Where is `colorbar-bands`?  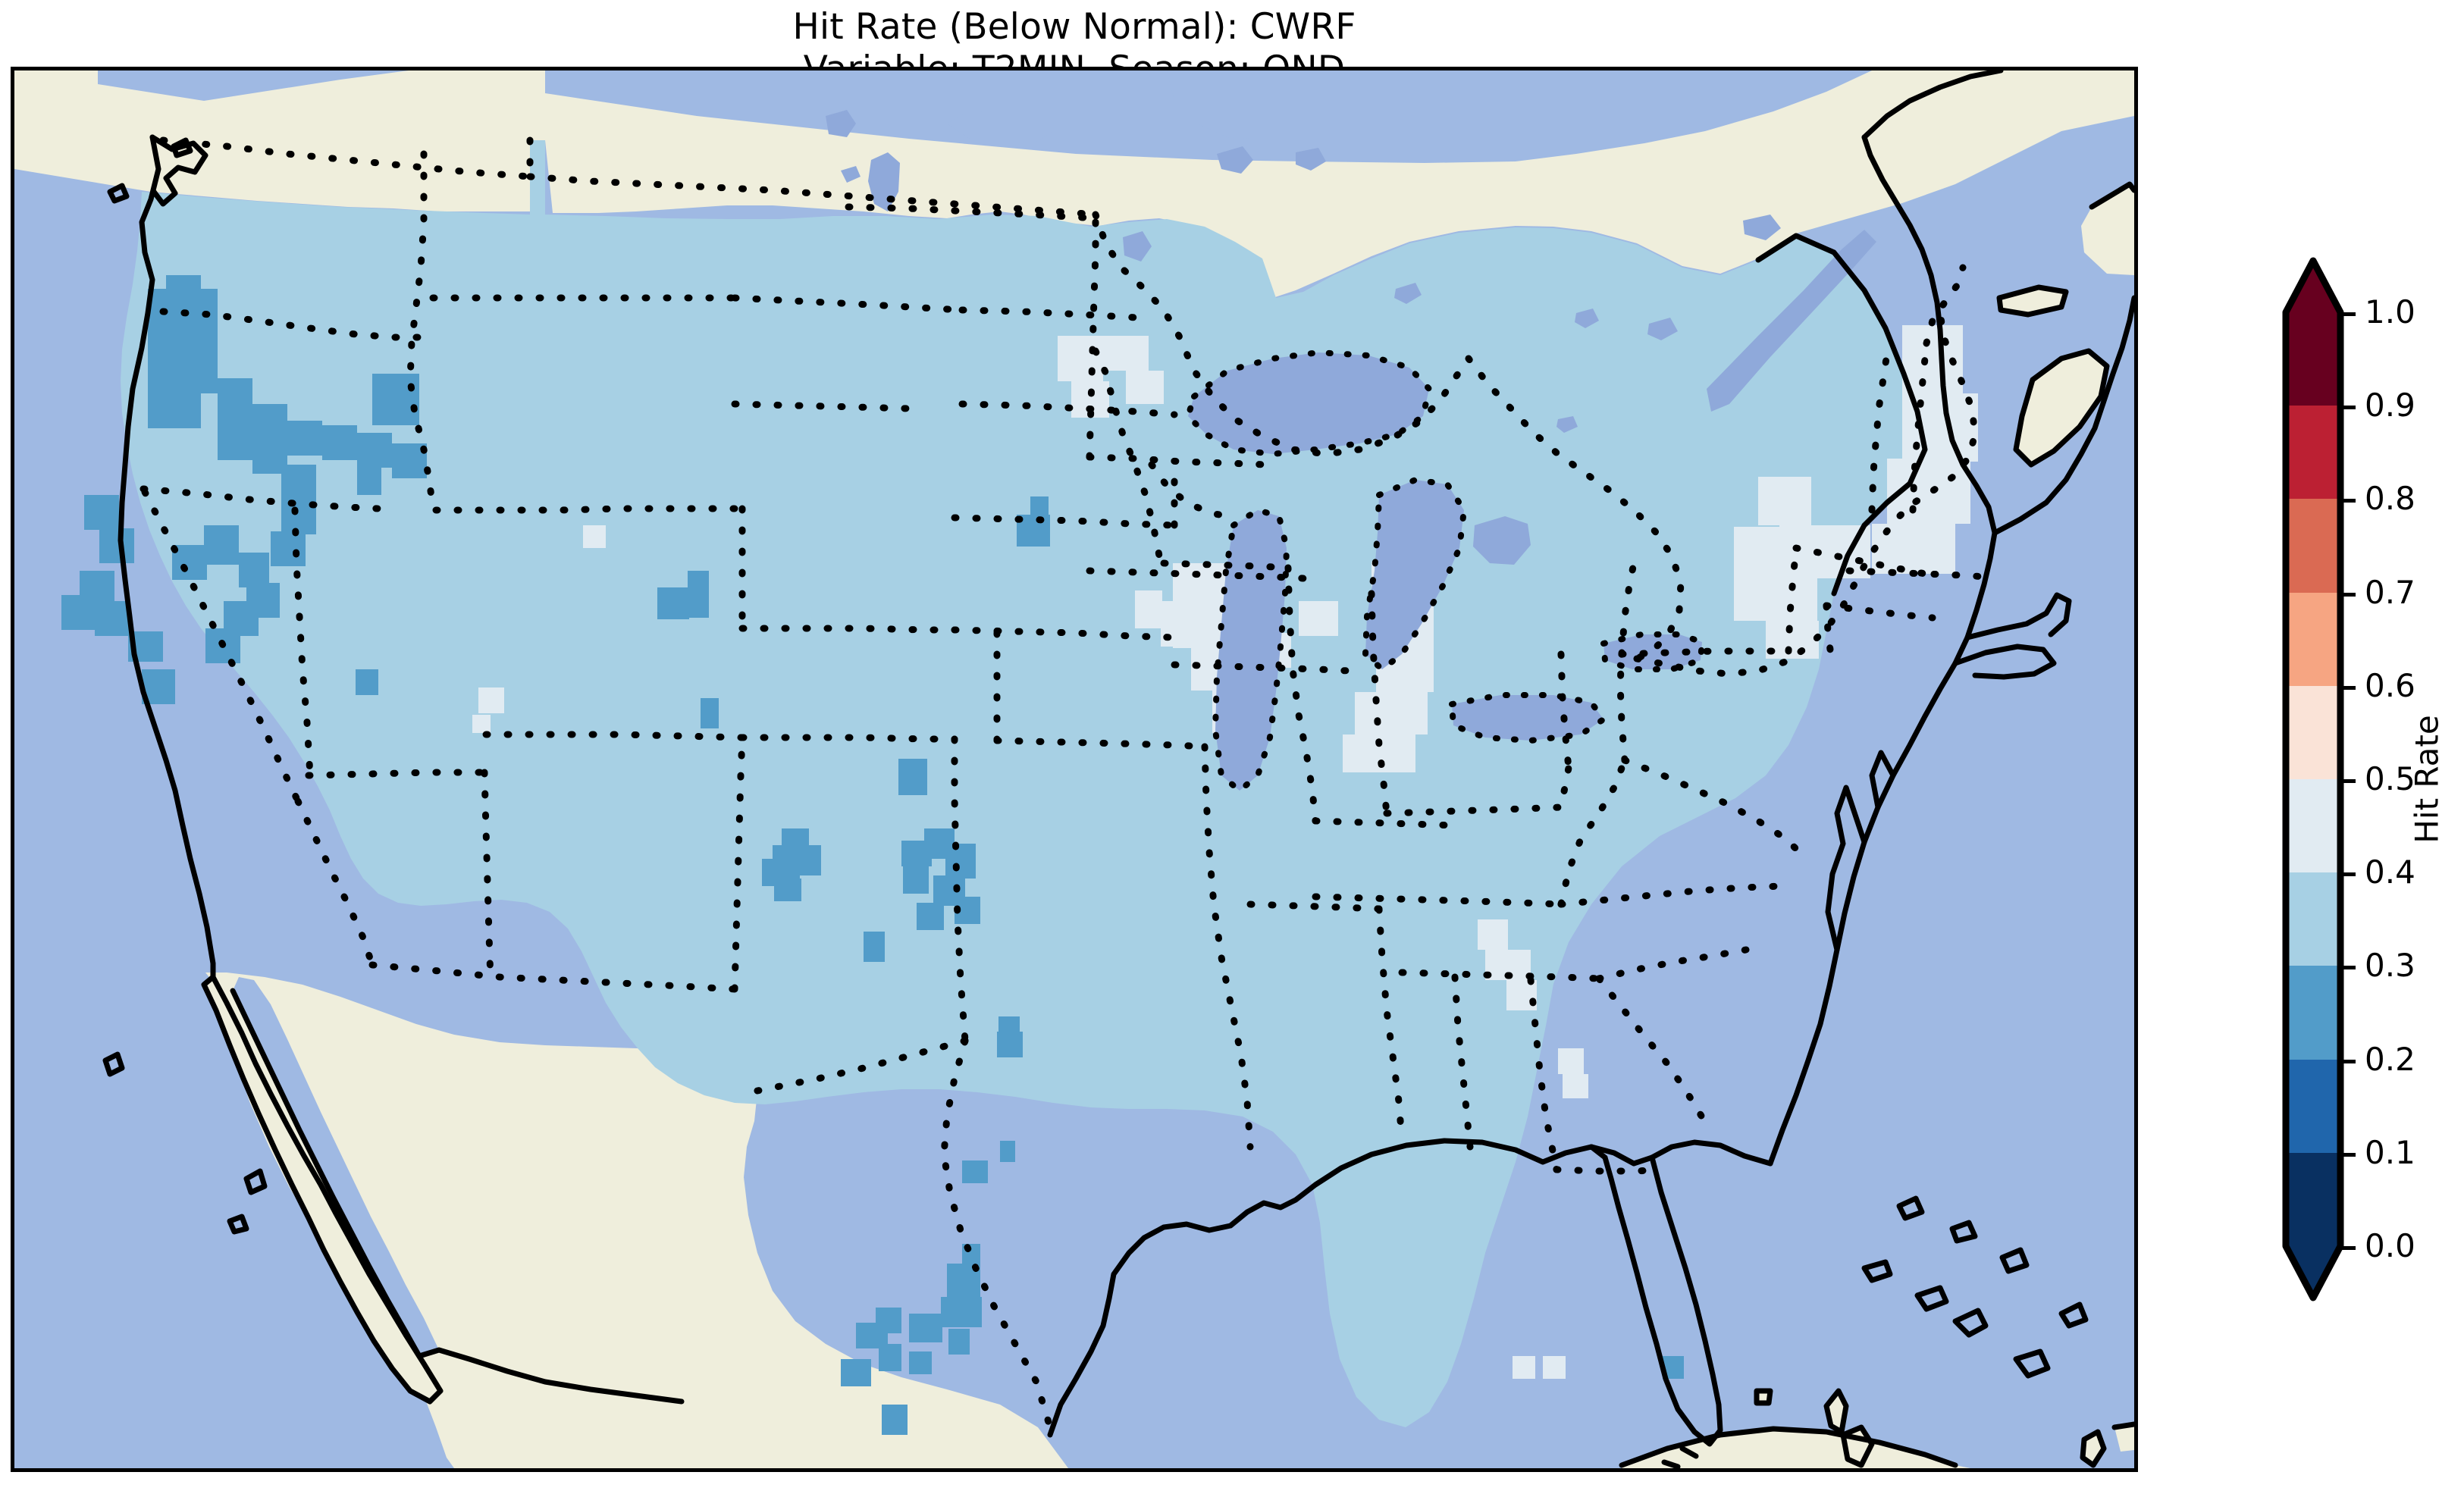 colorbar-bands is located at coordinates (2313, 779).